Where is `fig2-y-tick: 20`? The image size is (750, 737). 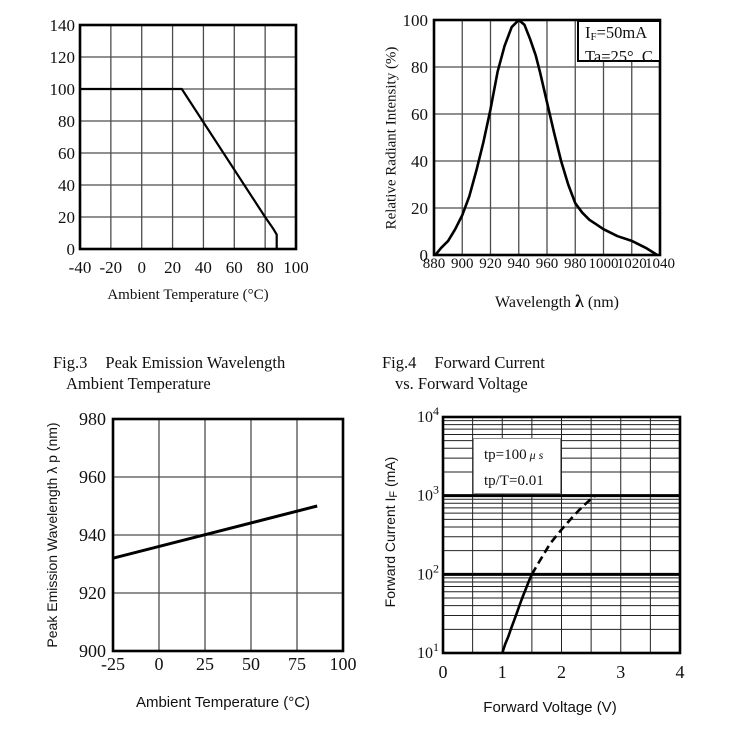
fig2-y-tick: 20 is located at coordinates (419, 208).